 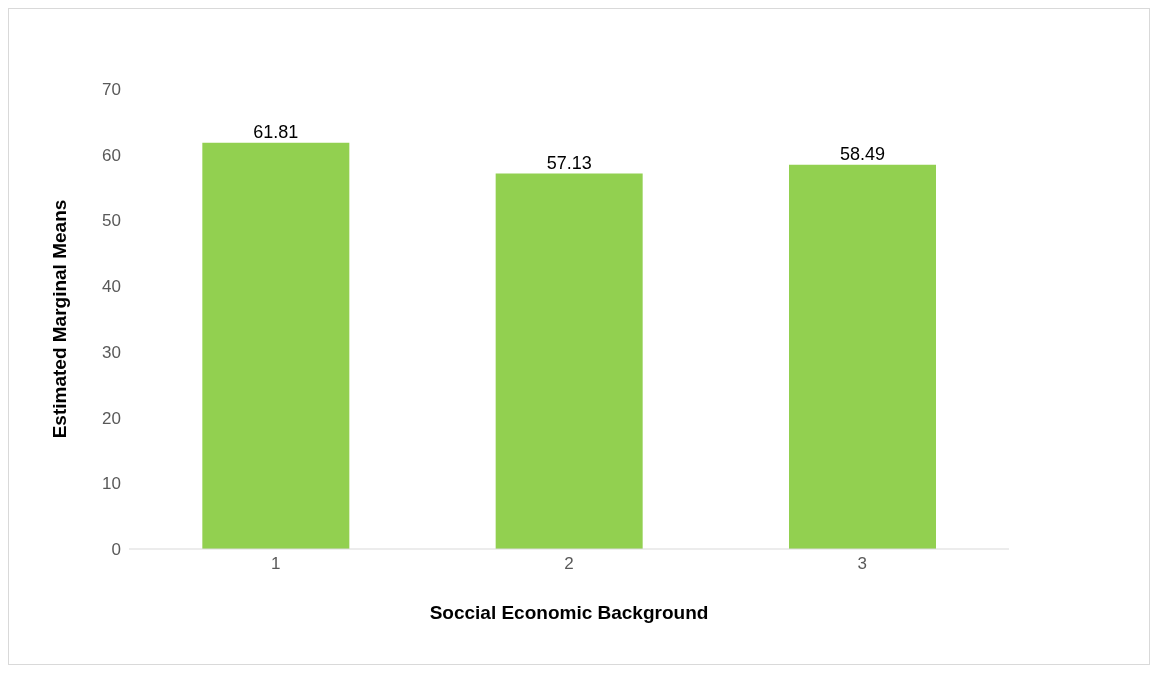 I want to click on x-tick-label: 2, so click(x=569, y=564).